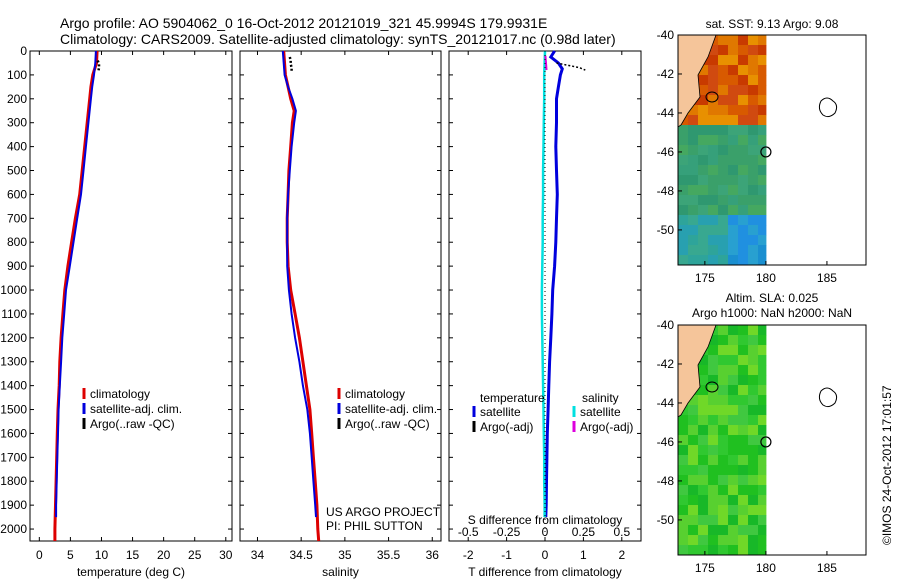  I want to click on depth-tick-label: 400, so click(17, 147).